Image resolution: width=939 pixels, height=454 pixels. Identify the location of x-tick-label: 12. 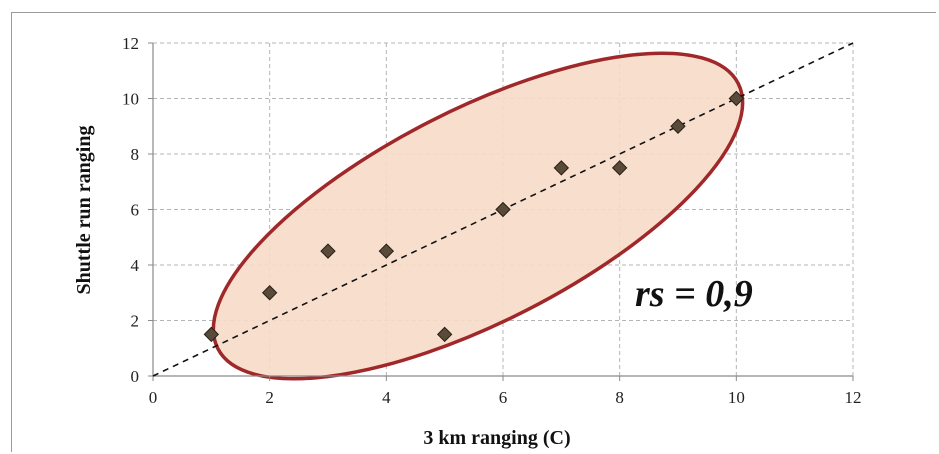
(853, 397).